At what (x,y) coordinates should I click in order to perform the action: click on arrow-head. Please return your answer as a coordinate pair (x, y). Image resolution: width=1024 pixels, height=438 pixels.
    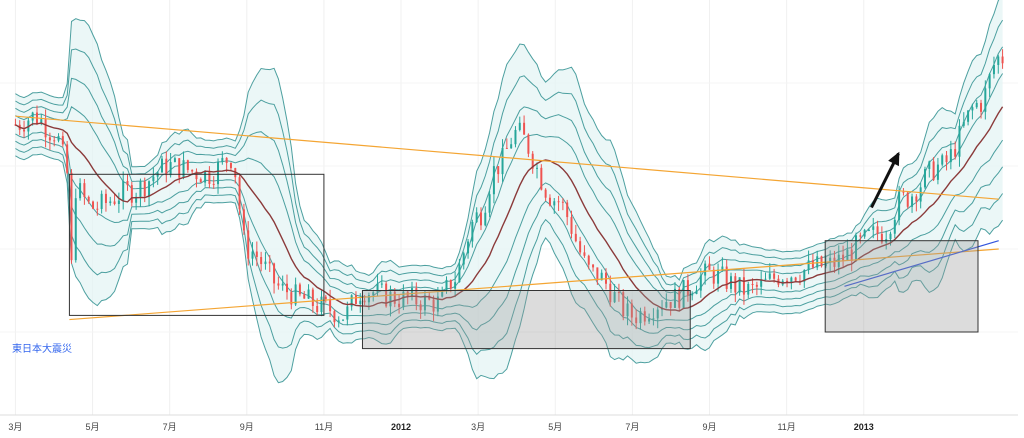
    Looking at the image, I should click on (894, 159).